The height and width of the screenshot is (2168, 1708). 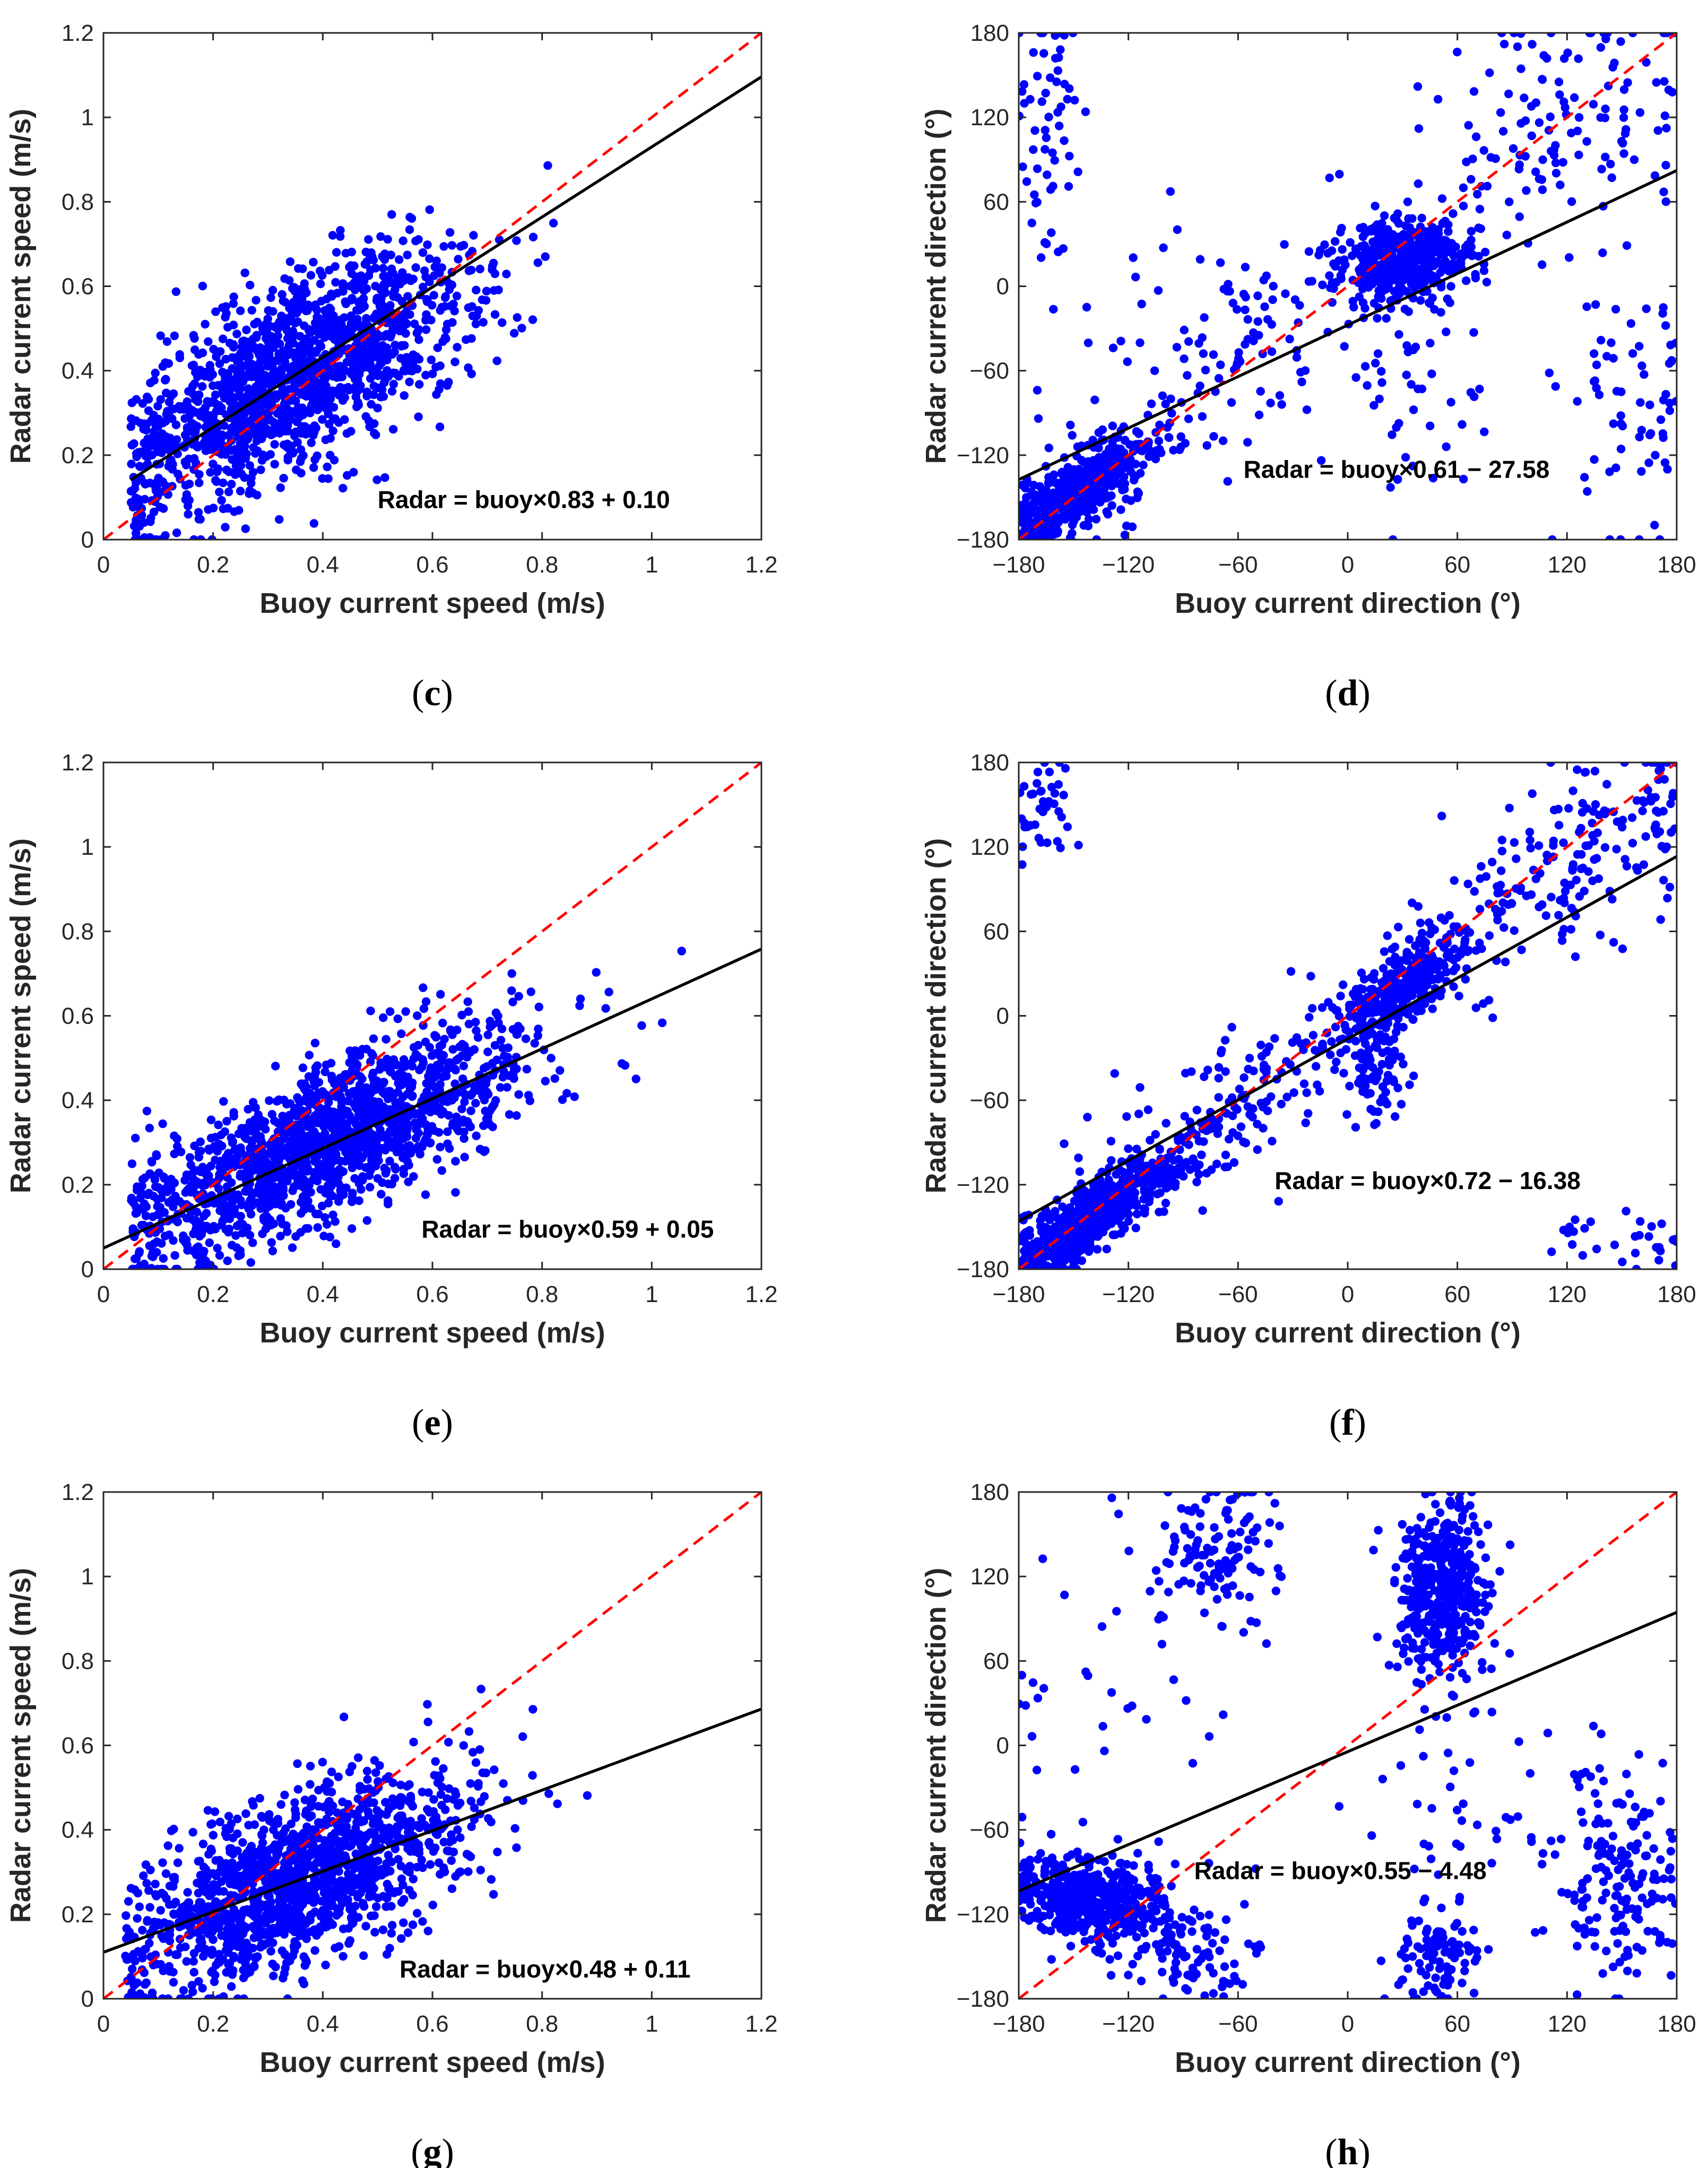 I want to click on y-tick-label: 120, so click(x=990, y=118).